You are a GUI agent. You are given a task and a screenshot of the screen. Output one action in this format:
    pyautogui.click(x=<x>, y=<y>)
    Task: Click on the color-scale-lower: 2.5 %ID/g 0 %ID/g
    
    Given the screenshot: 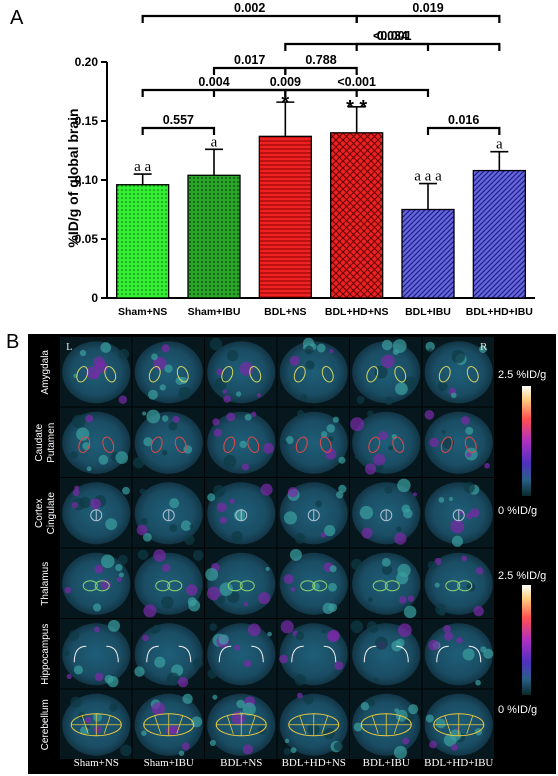 What is the action you would take?
    pyautogui.click(x=522, y=643)
    